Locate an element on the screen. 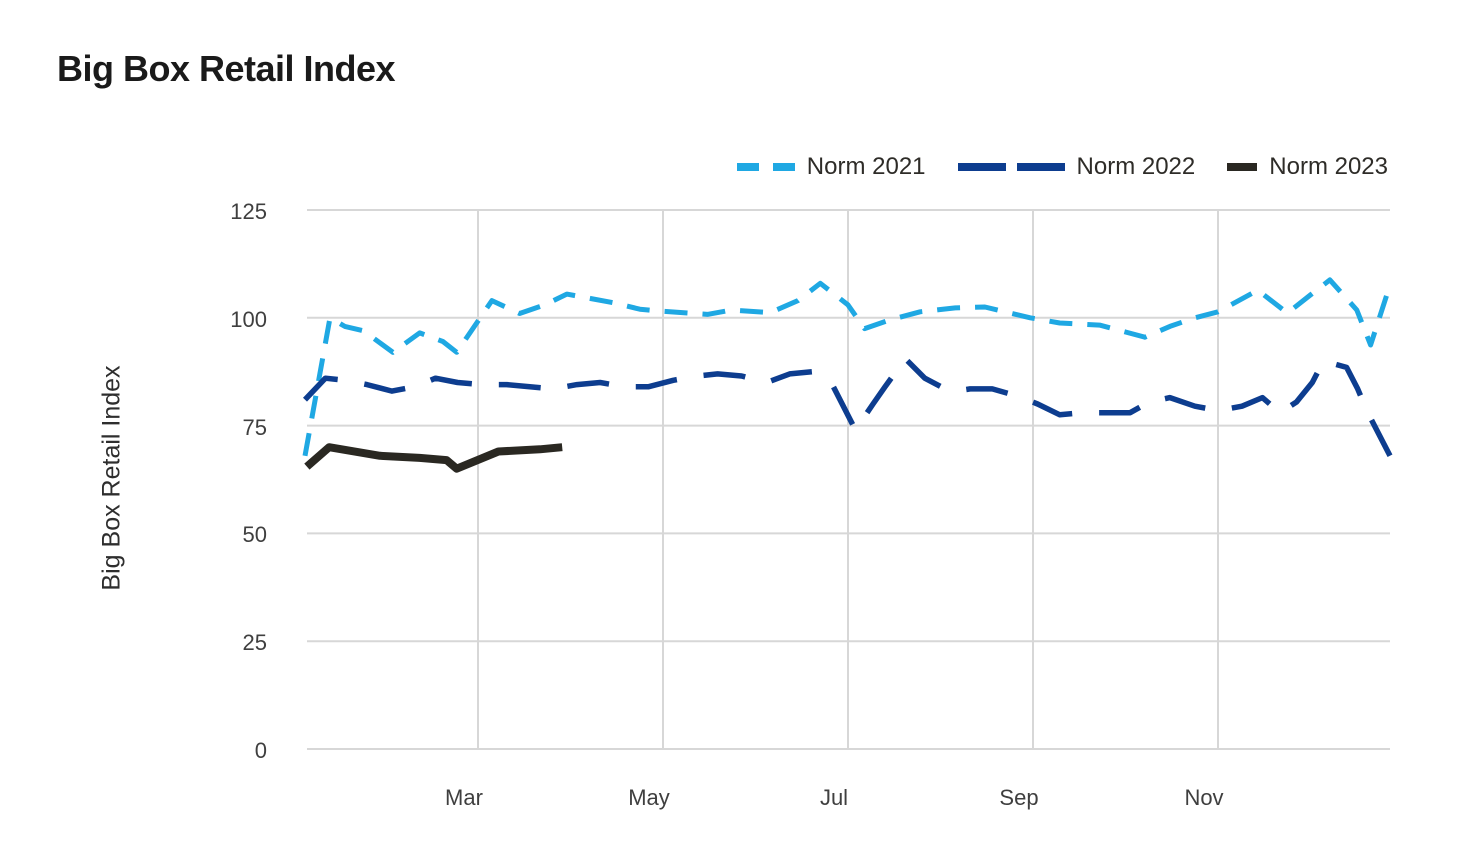 This screenshot has width=1483, height=865. series-line-norm-2022 is located at coordinates (848, 407).